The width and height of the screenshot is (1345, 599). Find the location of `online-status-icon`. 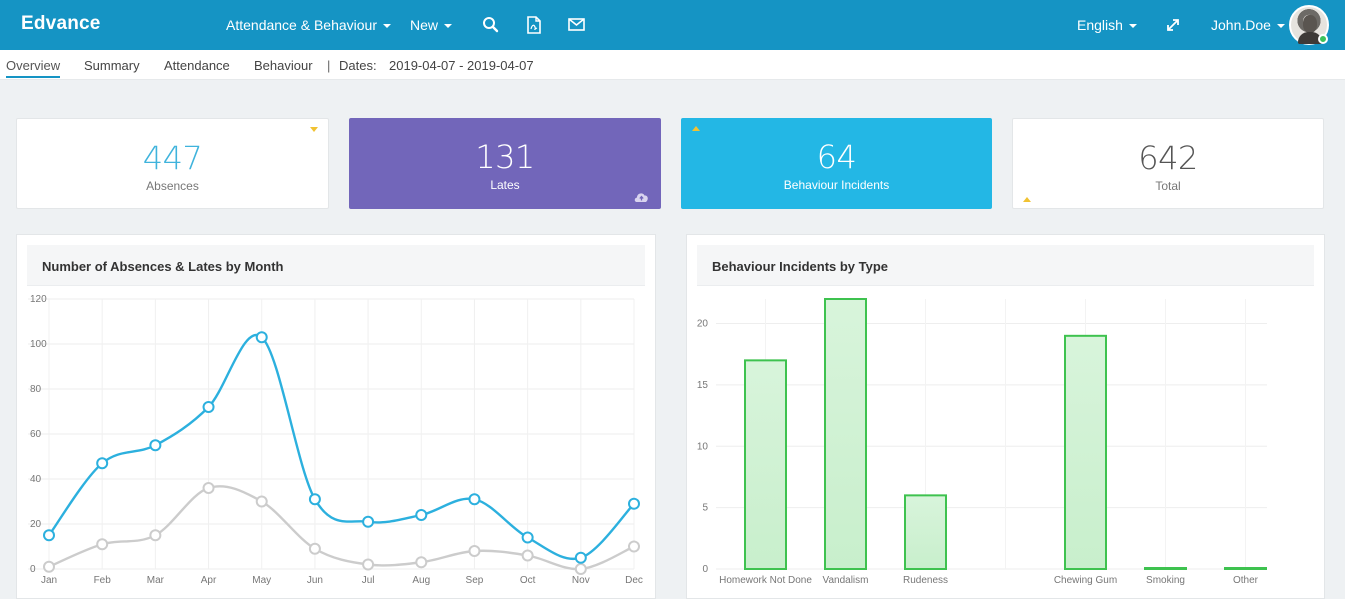

online-status-icon is located at coordinates (1323, 39).